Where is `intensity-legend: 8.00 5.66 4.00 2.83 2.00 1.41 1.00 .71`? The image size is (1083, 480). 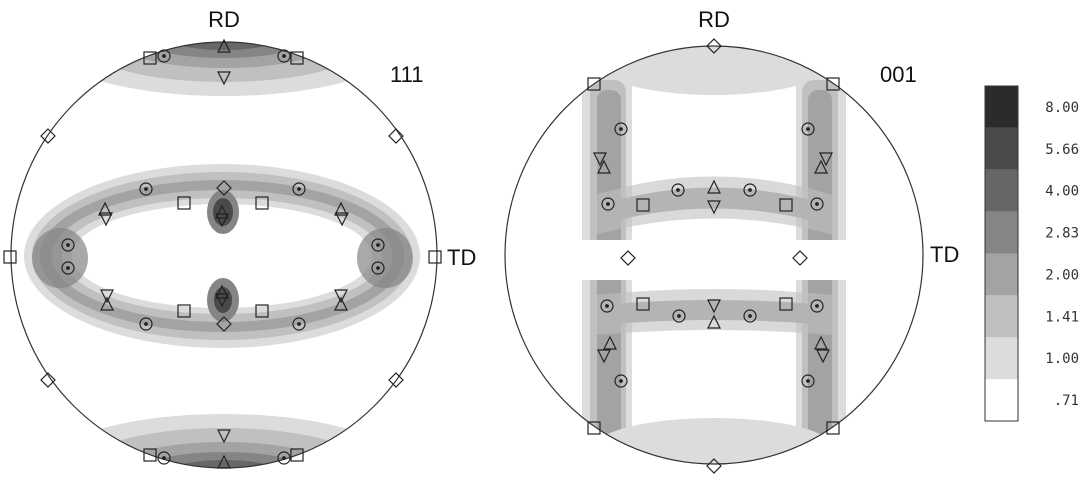
intensity-legend: 8.00 5.66 4.00 2.83 2.00 1.41 1.00 .71 is located at coordinates (1031, 253).